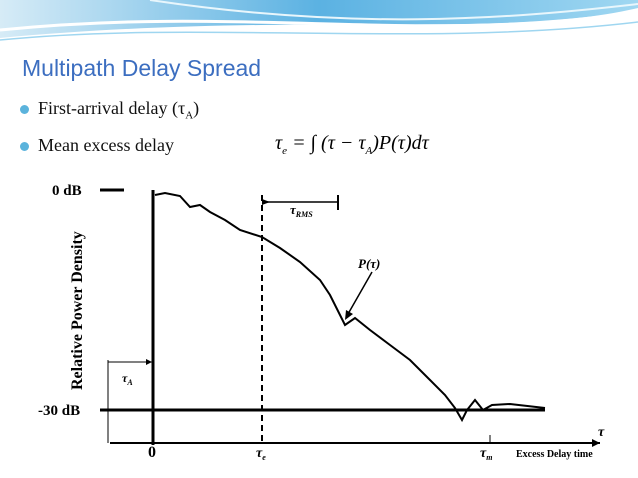  Describe the element at coordinates (360, 293) in the screenshot. I see `label-arrow` at that location.